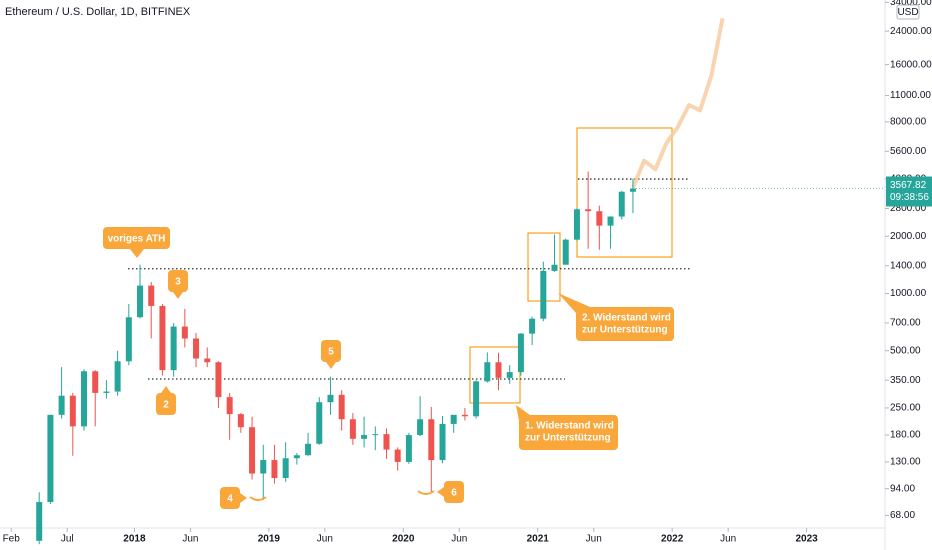 The width and height of the screenshot is (932, 550). Describe the element at coordinates (908, 151) in the screenshot. I see `y-tick-label: 5600.00` at that location.